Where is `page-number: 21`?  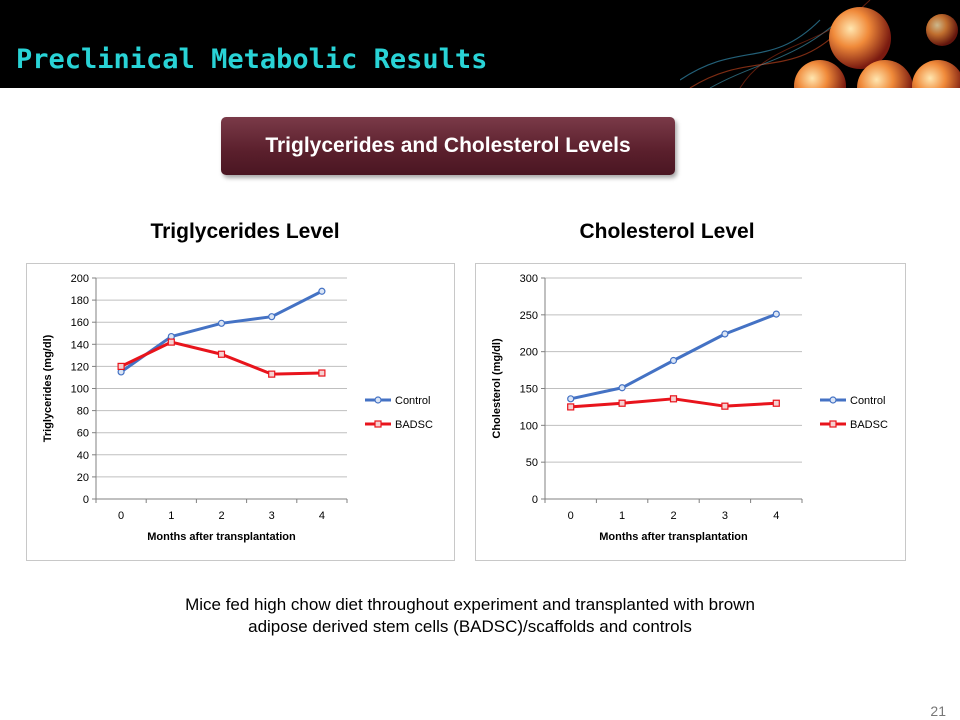
page-number: 21 is located at coordinates (938, 711).